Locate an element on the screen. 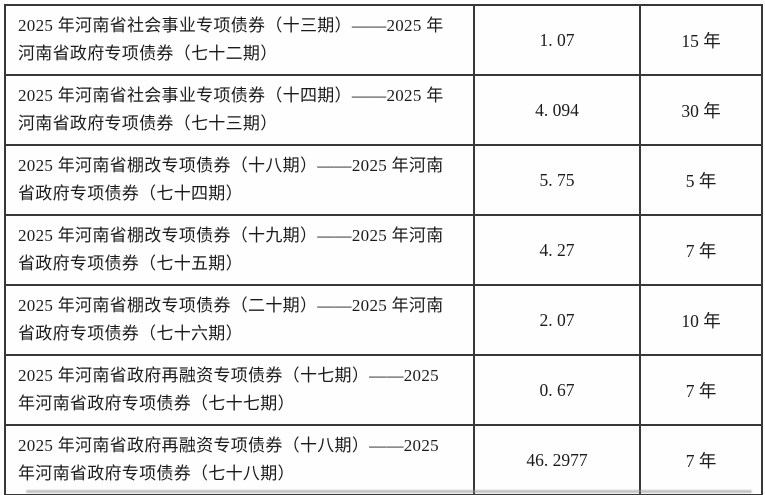 This screenshot has width=765, height=495. bond-term-cell: 10 年 is located at coordinates (701, 320).